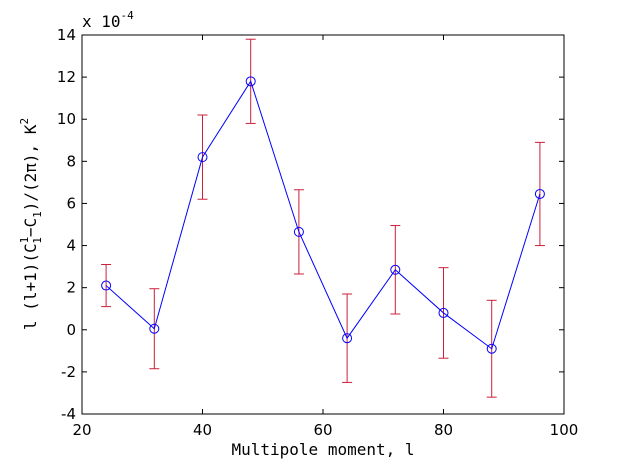 The height and width of the screenshot is (468, 622). What do you see at coordinates (71, 330) in the screenshot?
I see `y-tick-label: 0` at bounding box center [71, 330].